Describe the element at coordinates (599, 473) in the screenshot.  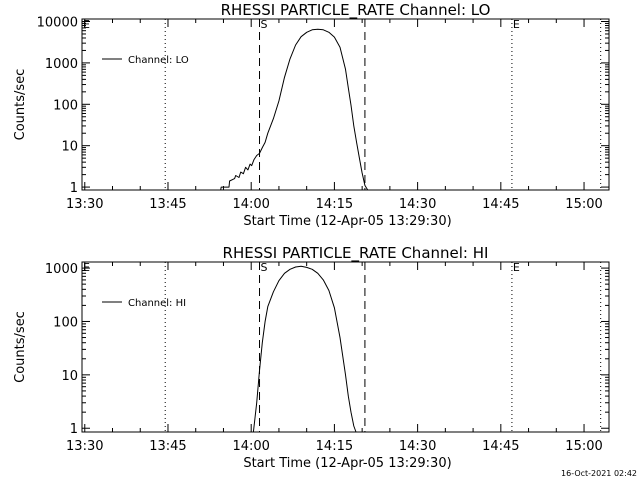
I see `generation-timestamp: 16-Oct-2021 02:42` at that location.